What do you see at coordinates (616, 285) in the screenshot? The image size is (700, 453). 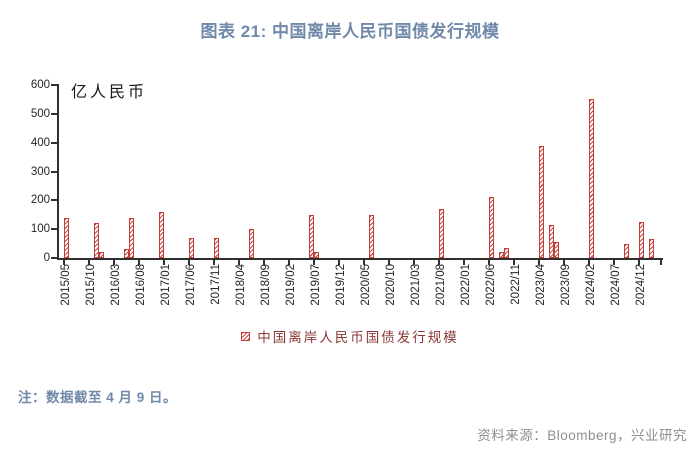 I see `x-tick-label: 2024/07` at bounding box center [616, 285].